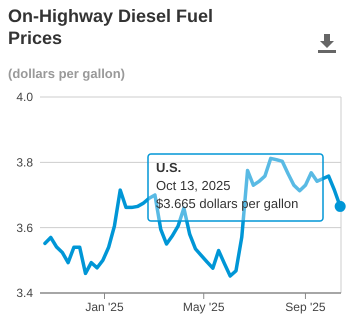 The width and height of the screenshot is (355, 320). Describe the element at coordinates (25, 97) in the screenshot. I see `y-tick-label: 4.0` at that location.